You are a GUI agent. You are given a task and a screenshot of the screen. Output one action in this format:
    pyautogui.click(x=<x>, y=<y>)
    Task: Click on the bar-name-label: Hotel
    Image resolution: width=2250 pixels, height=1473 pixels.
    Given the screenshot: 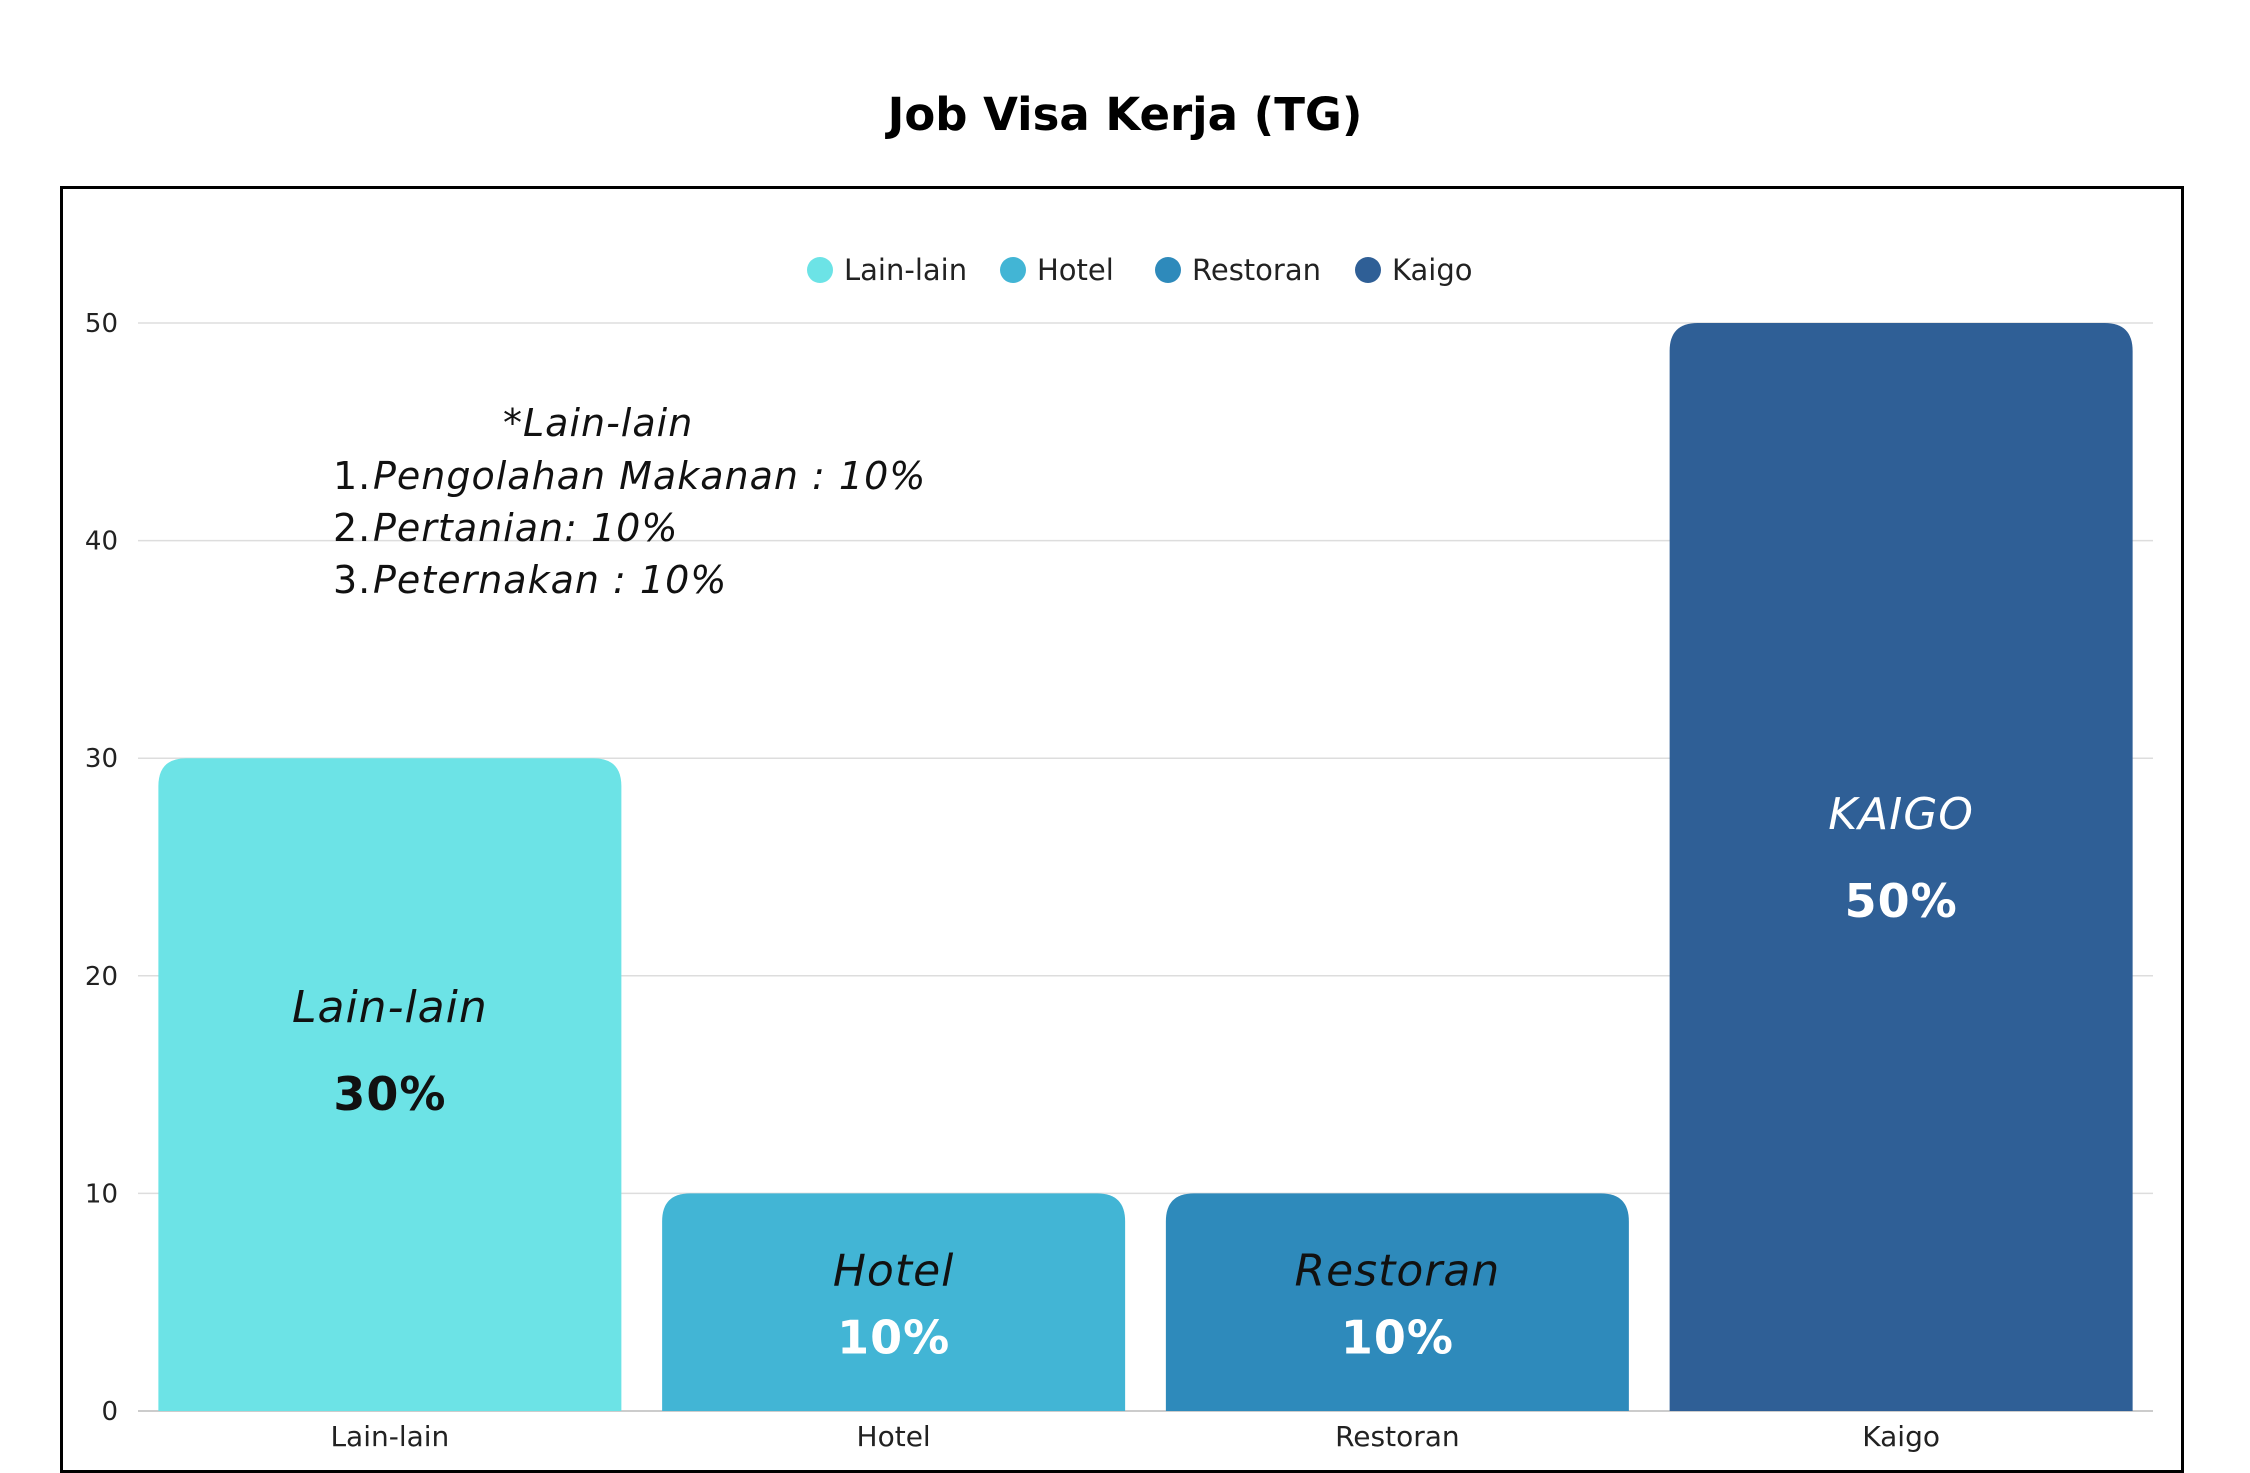 What is the action you would take?
    pyautogui.click(x=894, y=1270)
    